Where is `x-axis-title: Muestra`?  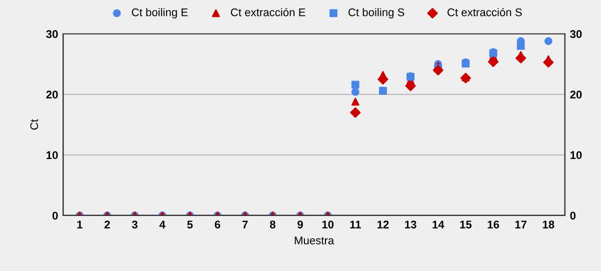
x-axis-title: Muestra is located at coordinates (314, 240).